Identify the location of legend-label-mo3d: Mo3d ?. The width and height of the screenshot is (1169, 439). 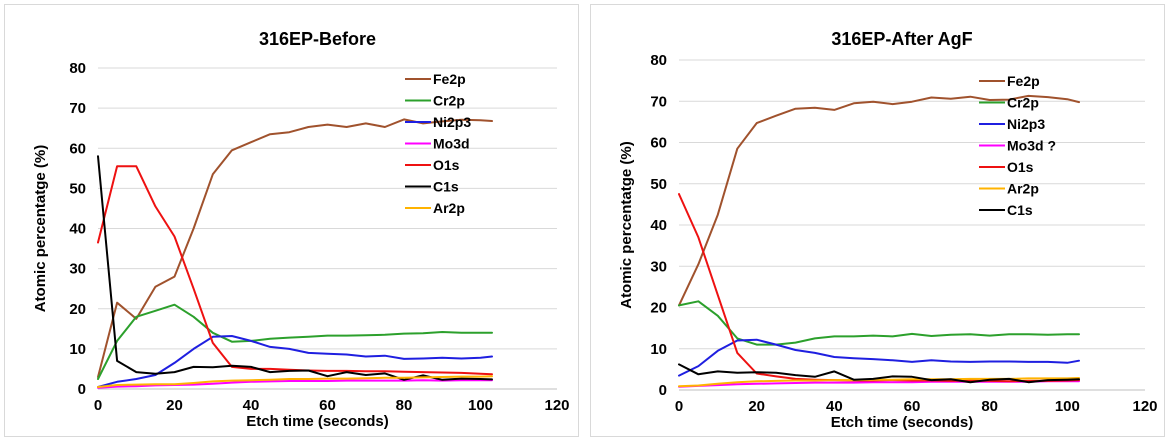
(1031, 146).